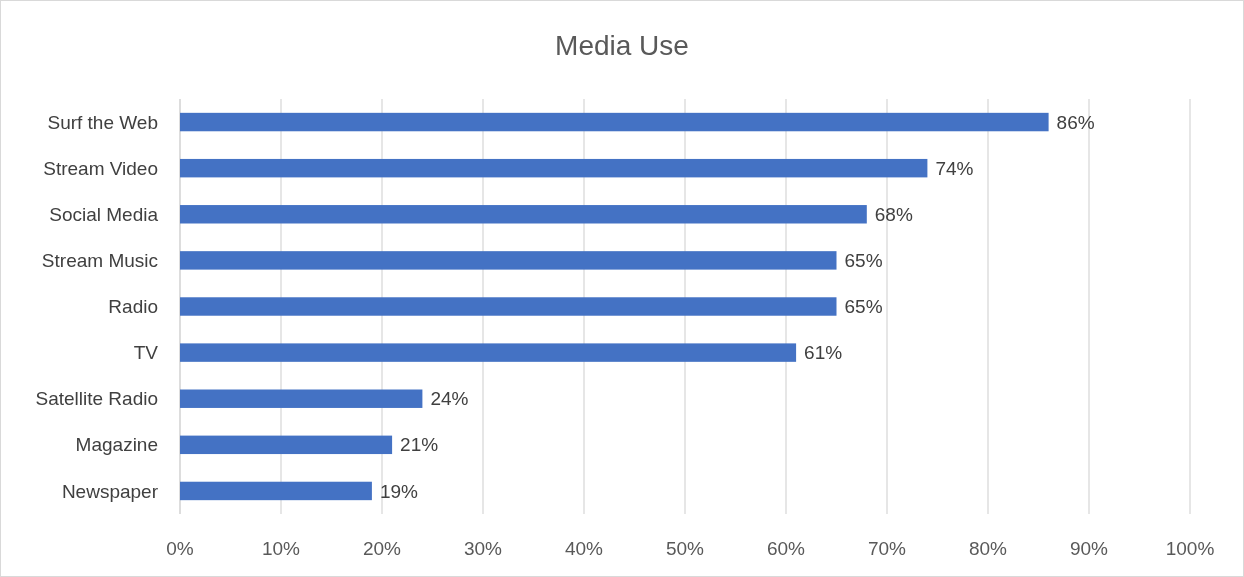 This screenshot has height=577, width=1244. Describe the element at coordinates (449, 399) in the screenshot. I see `data-label: 24%` at that location.